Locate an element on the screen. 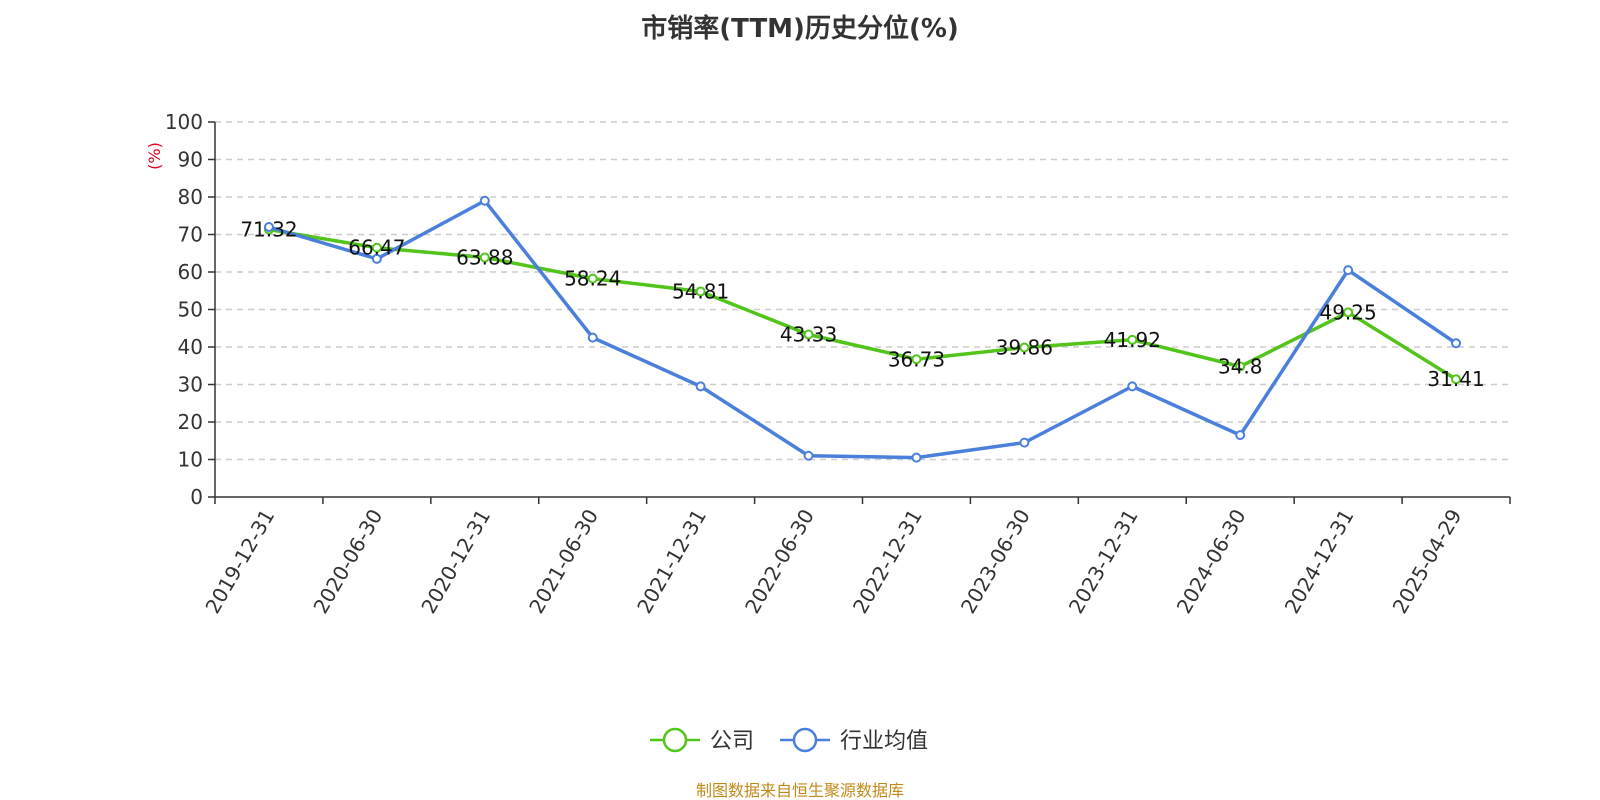 Image resolution: width=1600 pixels, height=800 pixels. data-label: 34.8 is located at coordinates (1240, 367).